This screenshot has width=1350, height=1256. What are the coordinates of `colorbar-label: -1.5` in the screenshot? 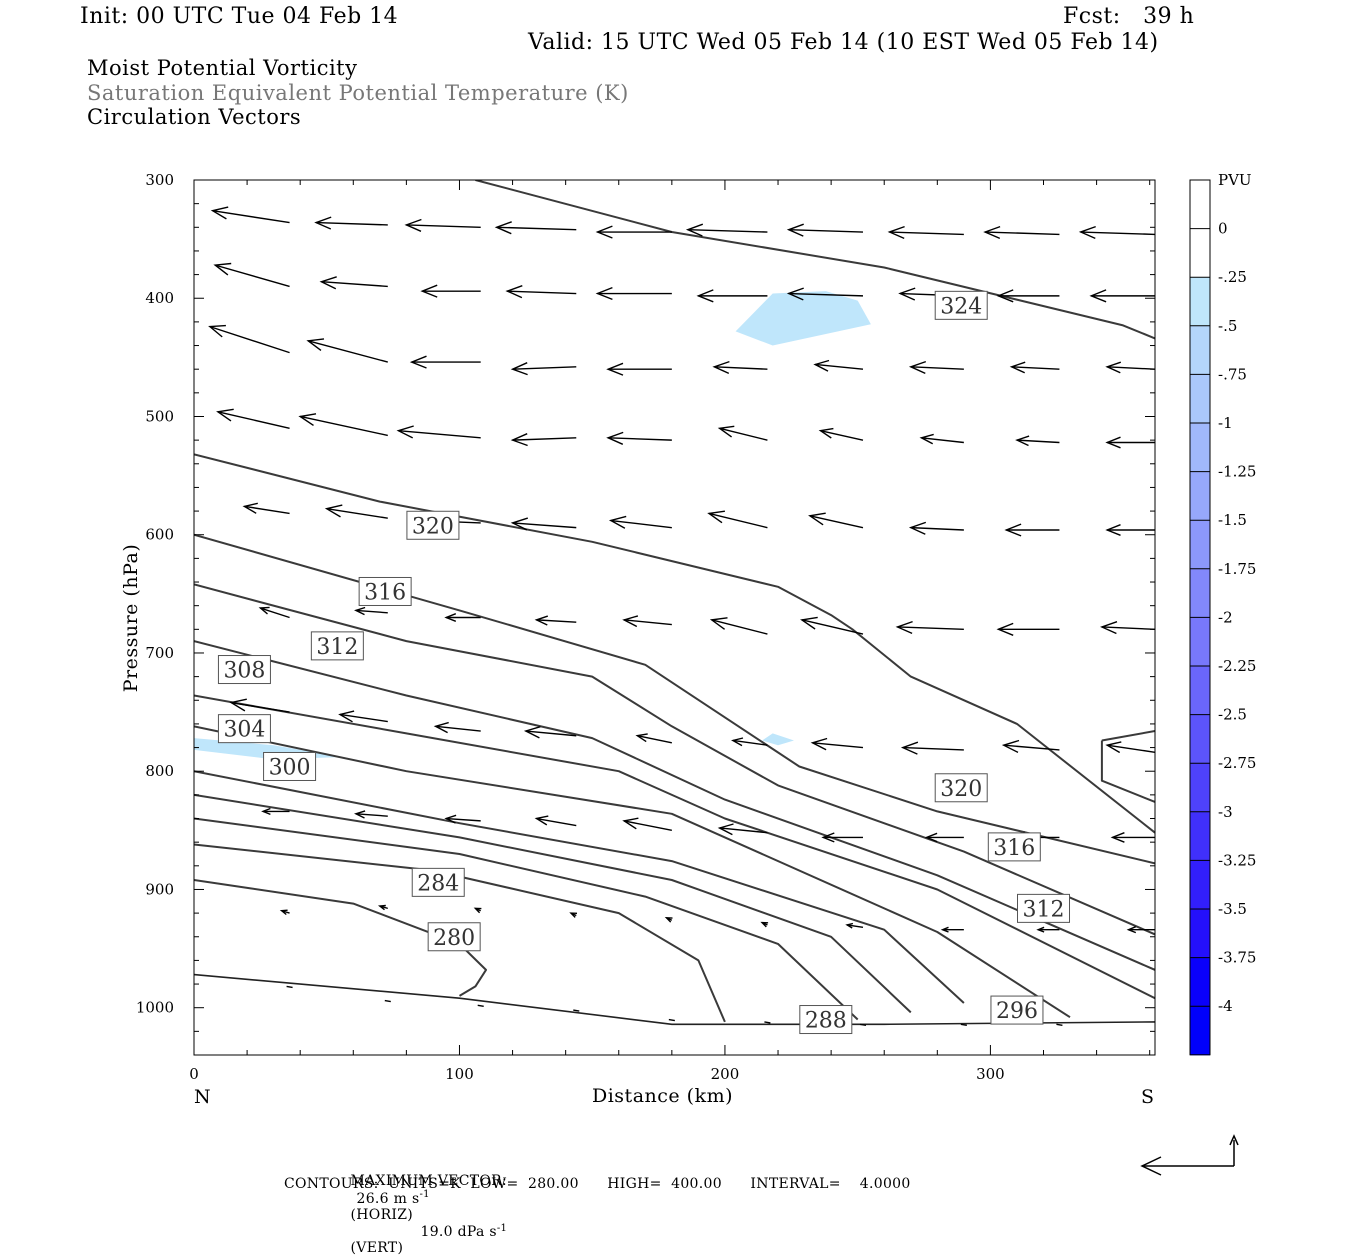 It's located at (1232, 520).